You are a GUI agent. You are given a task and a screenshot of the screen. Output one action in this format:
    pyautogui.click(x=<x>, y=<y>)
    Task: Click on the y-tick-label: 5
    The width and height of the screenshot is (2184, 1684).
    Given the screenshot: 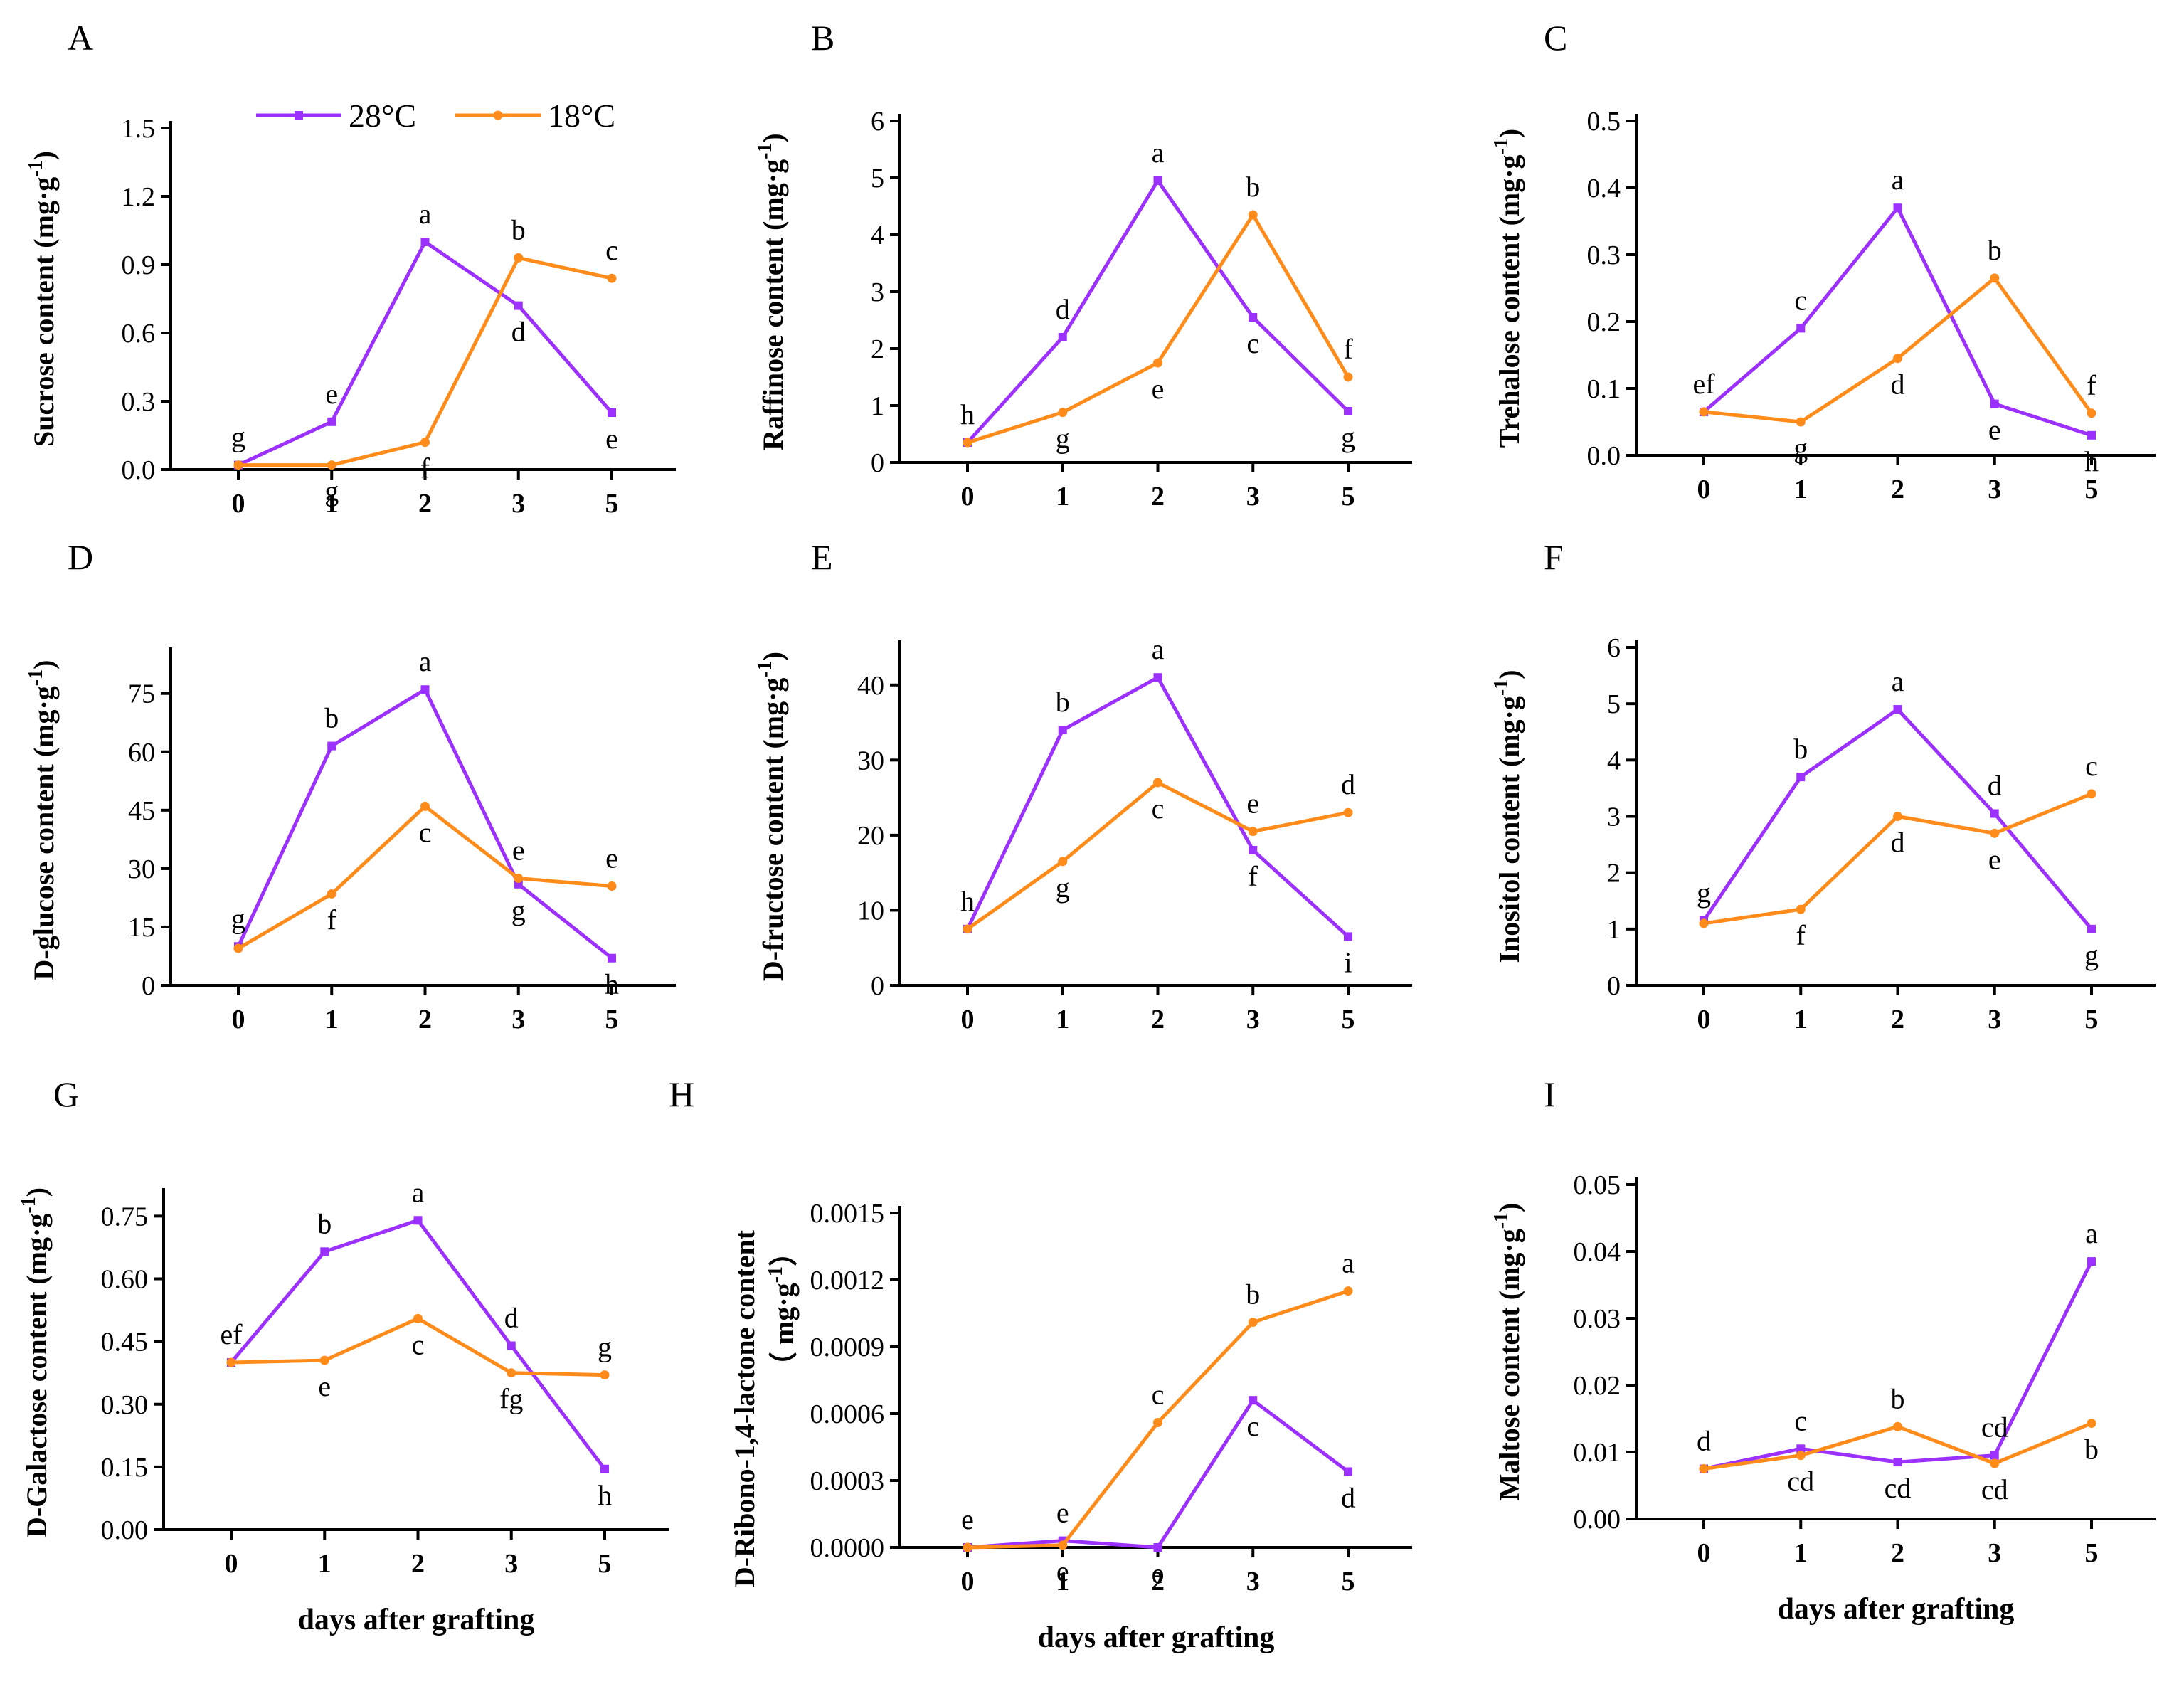 What is the action you would take?
    pyautogui.click(x=877, y=179)
    